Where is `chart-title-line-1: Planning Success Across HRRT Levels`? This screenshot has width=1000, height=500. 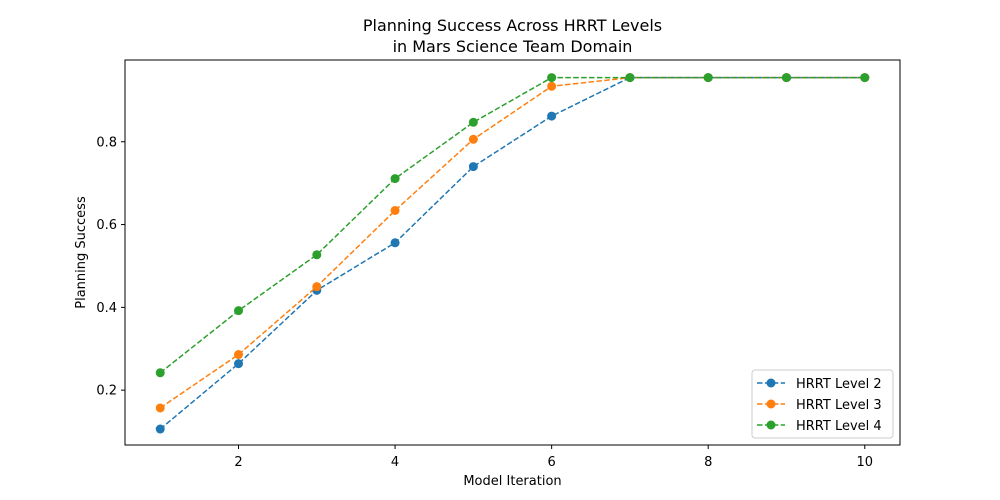 chart-title-line-1: Planning Success Across HRRT Levels is located at coordinates (512, 25).